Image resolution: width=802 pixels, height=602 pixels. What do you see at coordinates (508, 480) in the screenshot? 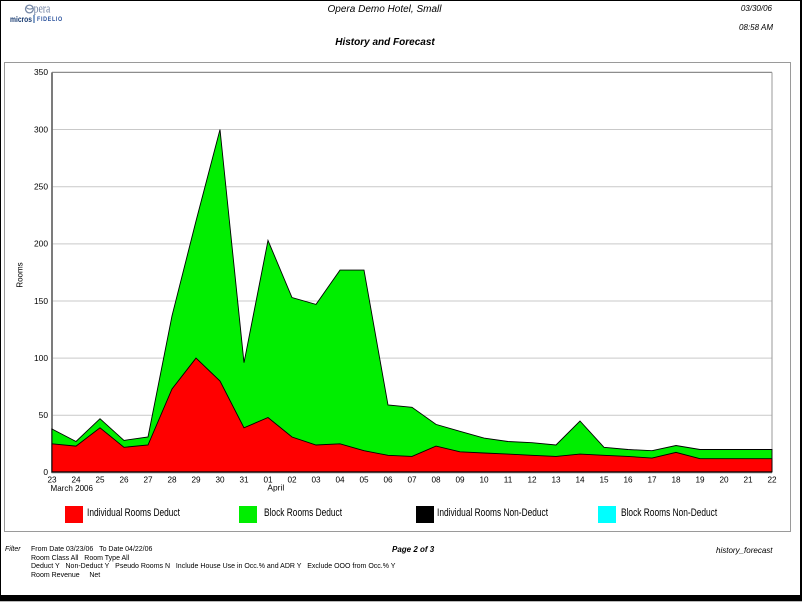
I see `svg-text: 11` at bounding box center [508, 480].